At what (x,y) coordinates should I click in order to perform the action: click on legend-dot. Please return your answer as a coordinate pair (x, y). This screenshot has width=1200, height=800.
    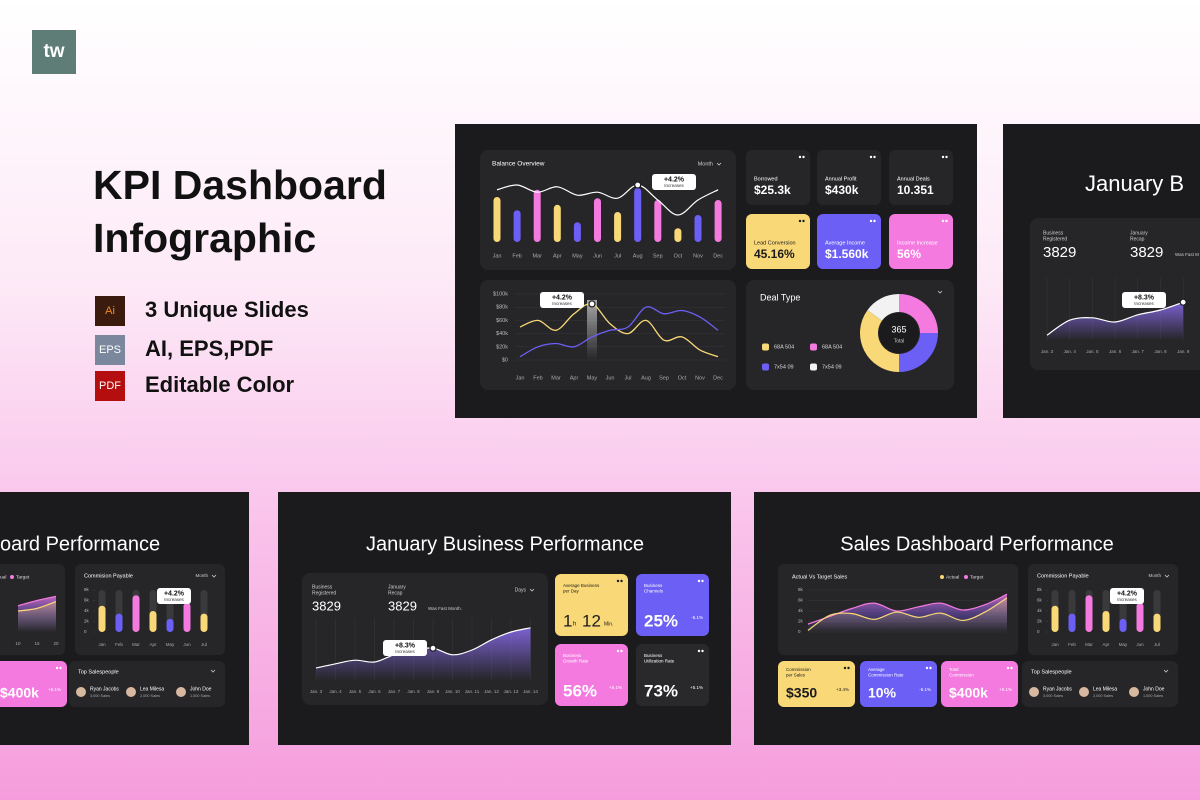
    Looking at the image, I should click on (966, 577).